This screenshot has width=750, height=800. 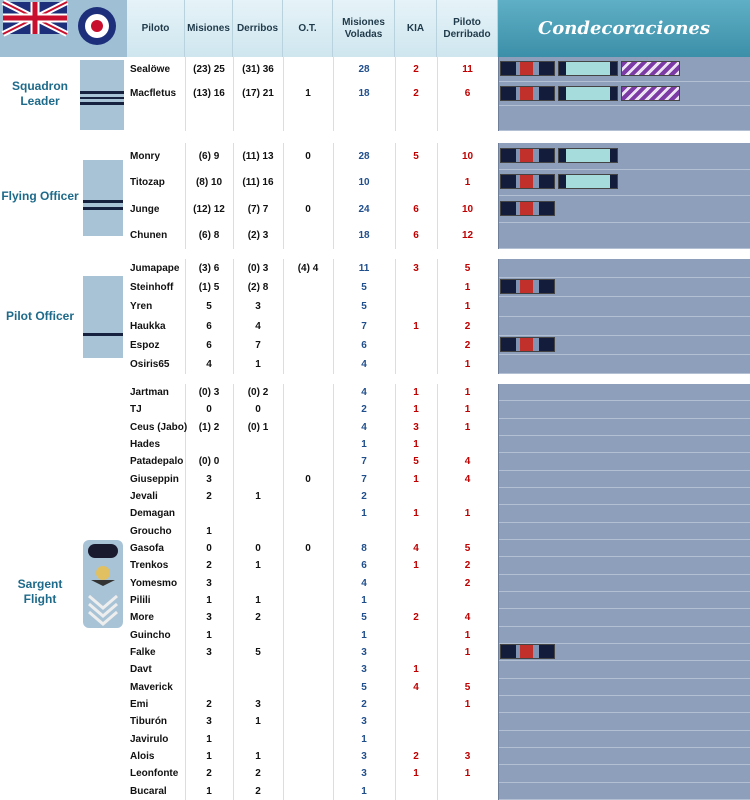 I want to click on pilot-name: Demagan, so click(x=153, y=514).